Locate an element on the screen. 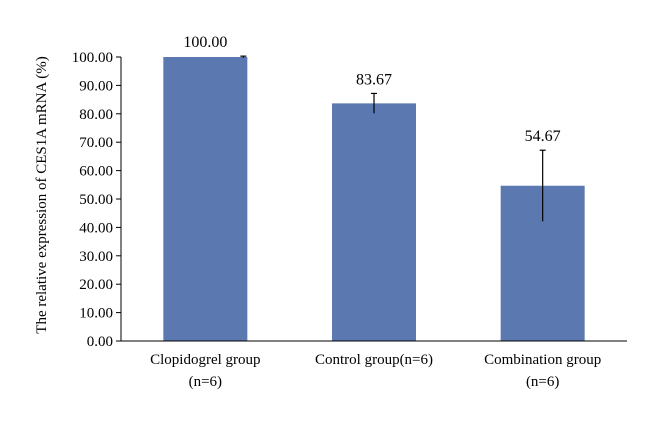 The image size is (660, 421). y-tick-label: 10.00 is located at coordinates (96, 314).